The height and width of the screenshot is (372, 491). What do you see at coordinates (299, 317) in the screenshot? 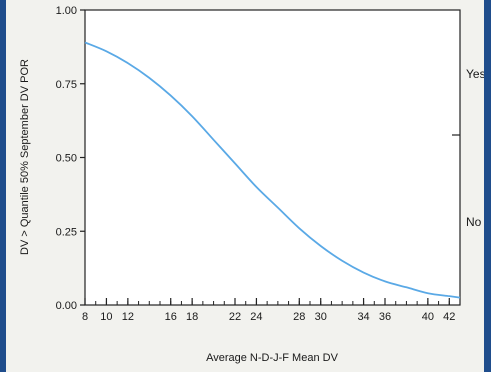
I see `x-tick-label: 28` at bounding box center [299, 317].